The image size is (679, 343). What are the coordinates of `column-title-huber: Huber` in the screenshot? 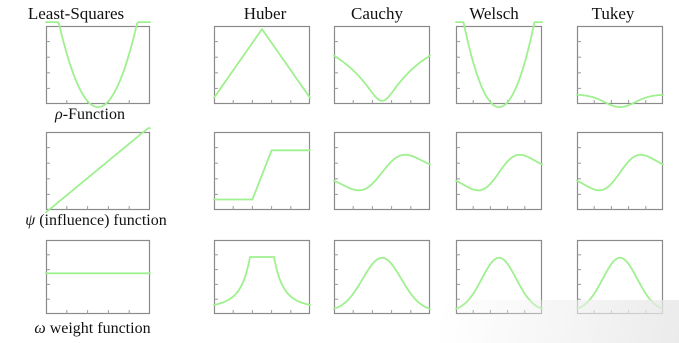 It's located at (265, 13).